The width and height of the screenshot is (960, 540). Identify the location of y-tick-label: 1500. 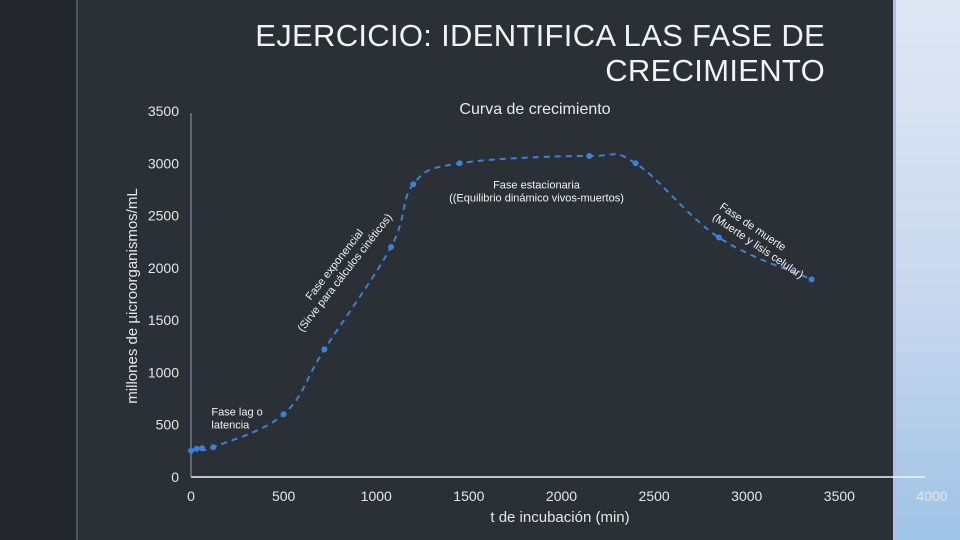
(163, 320).